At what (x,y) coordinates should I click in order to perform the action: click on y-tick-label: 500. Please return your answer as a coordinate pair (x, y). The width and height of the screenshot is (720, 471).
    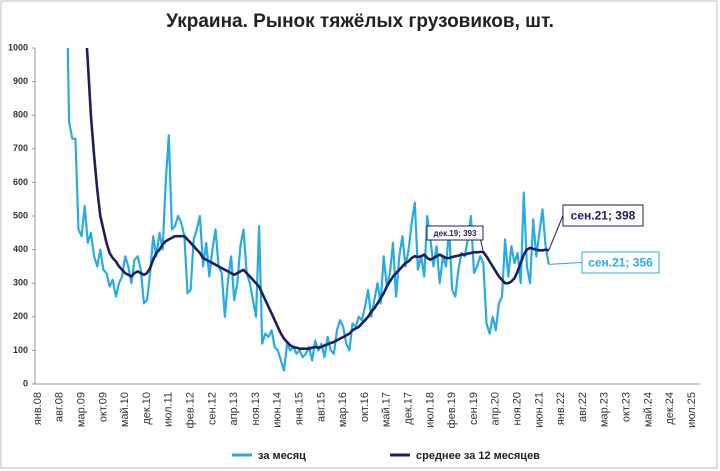
    Looking at the image, I should click on (20, 215).